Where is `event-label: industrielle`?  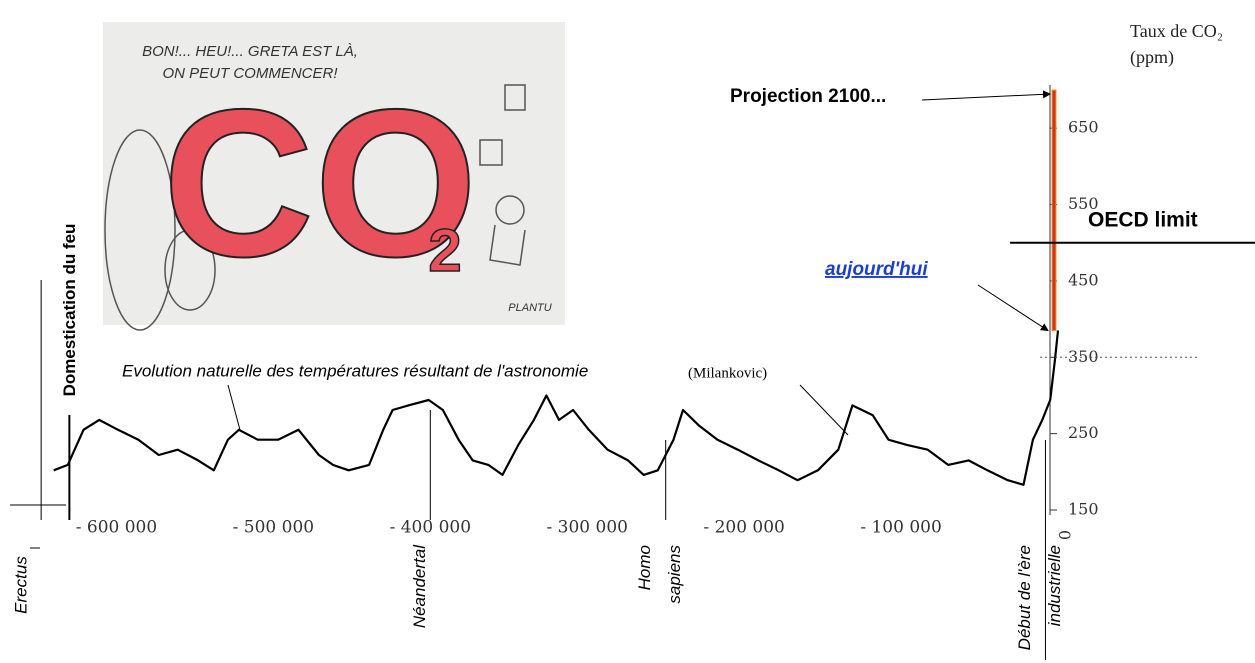
event-label: industrielle is located at coordinates (1054, 585).